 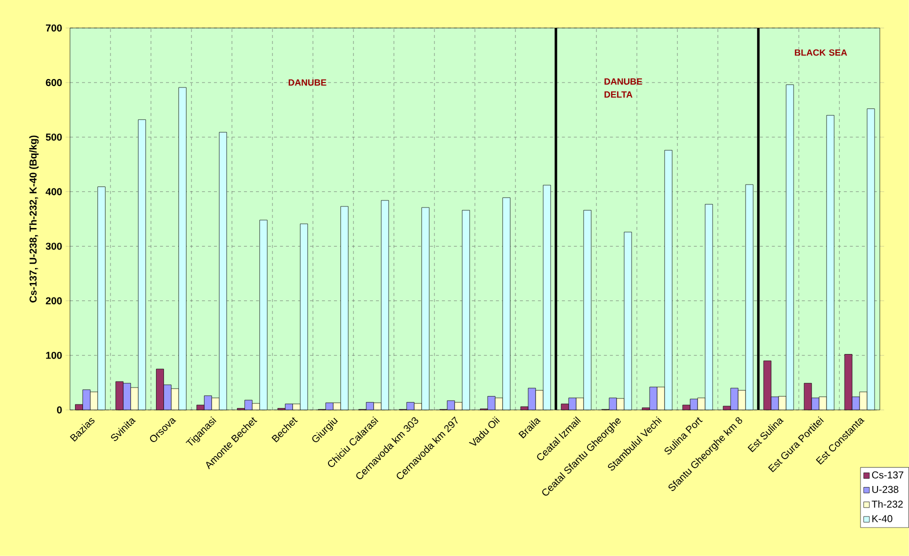 I want to click on y-axis-title: Cs-137, U-238, Th-232, K-40 (Bq/kg), so click(x=34, y=219).